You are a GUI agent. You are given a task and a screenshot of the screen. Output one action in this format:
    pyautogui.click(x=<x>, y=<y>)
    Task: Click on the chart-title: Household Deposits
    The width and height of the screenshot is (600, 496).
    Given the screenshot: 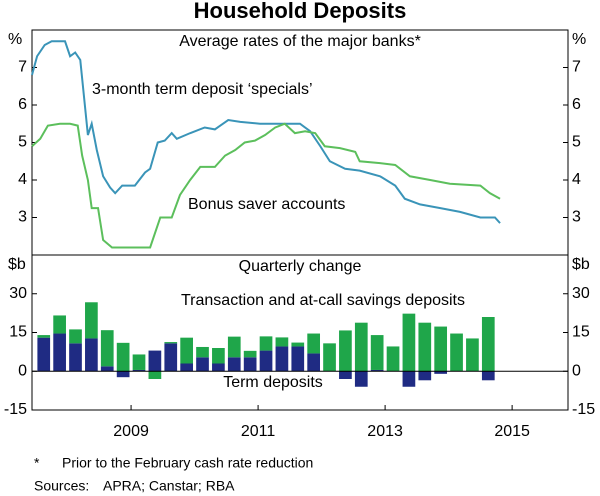 What is the action you would take?
    pyautogui.click(x=300, y=11)
    